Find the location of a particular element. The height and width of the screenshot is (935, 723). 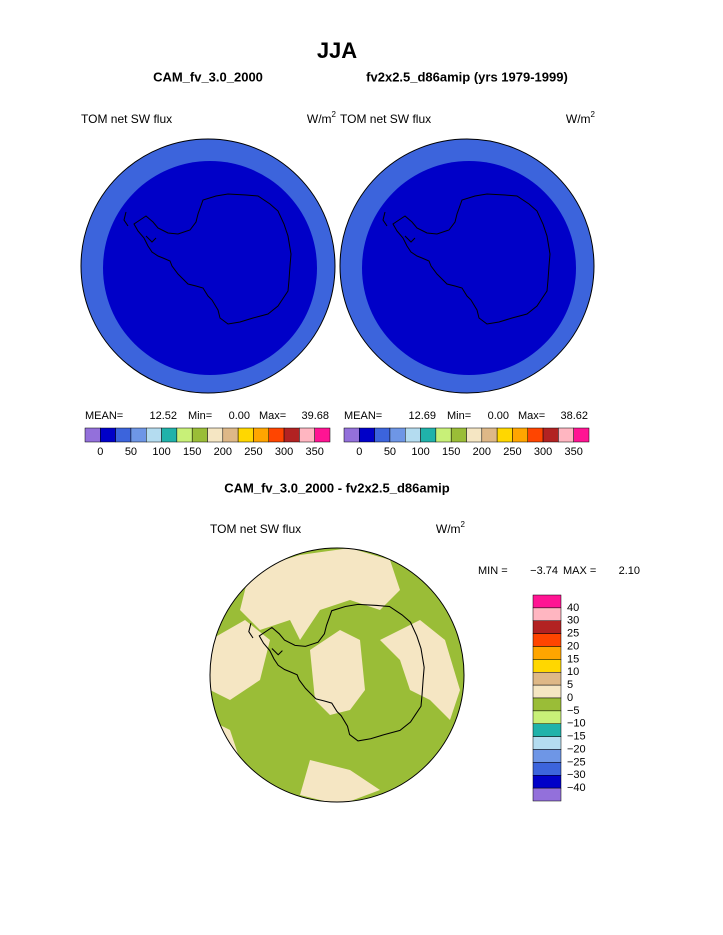

diff-map is located at coordinates (337, 675).